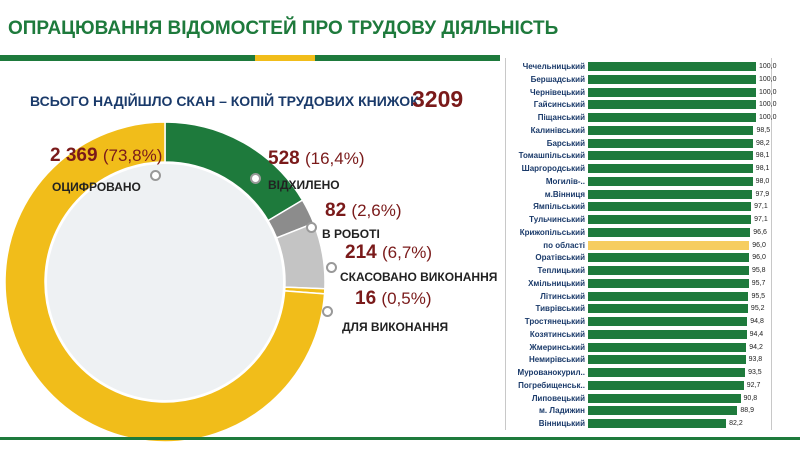 The height and width of the screenshot is (450, 800). What do you see at coordinates (561, 411) in the screenshot?
I see `bar-category-label: м. Ладижин` at bounding box center [561, 411].